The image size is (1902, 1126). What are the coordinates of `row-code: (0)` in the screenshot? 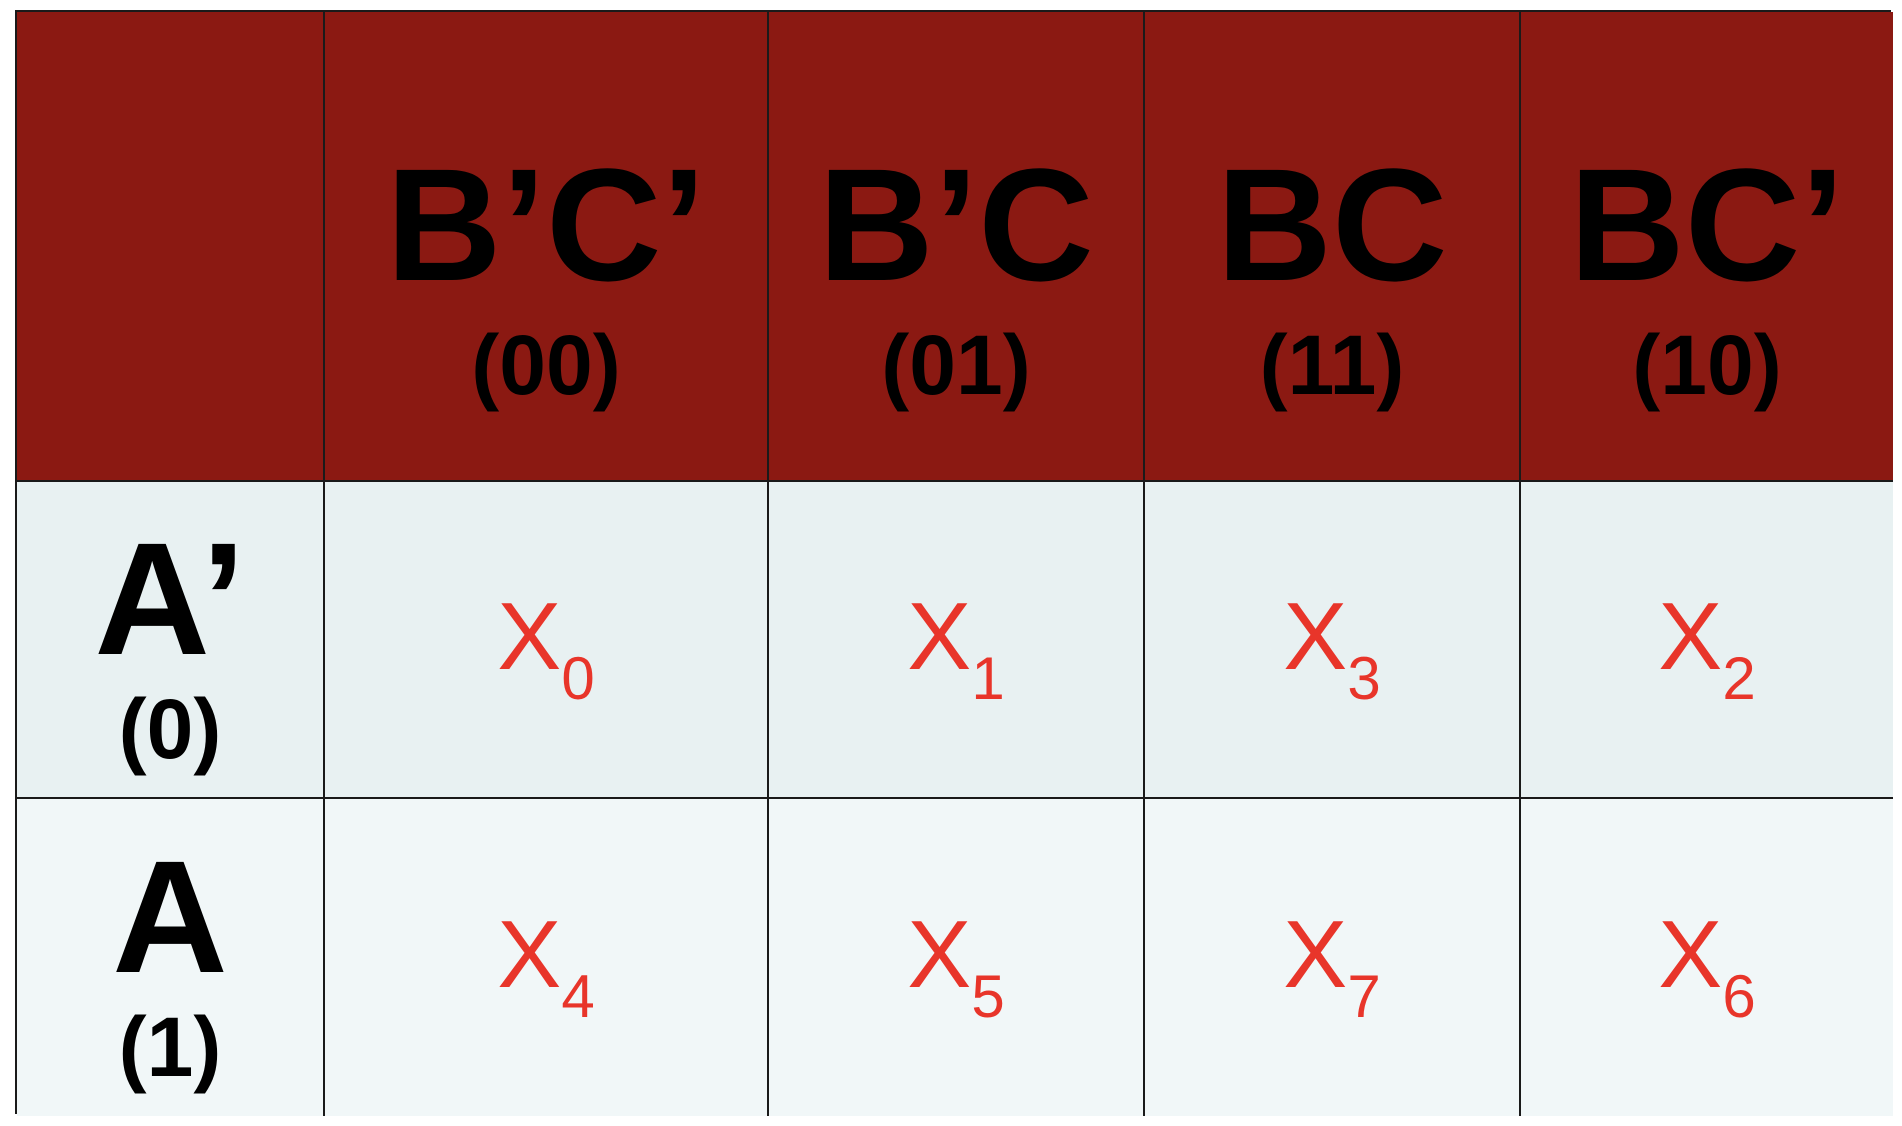 It's located at (170, 728).